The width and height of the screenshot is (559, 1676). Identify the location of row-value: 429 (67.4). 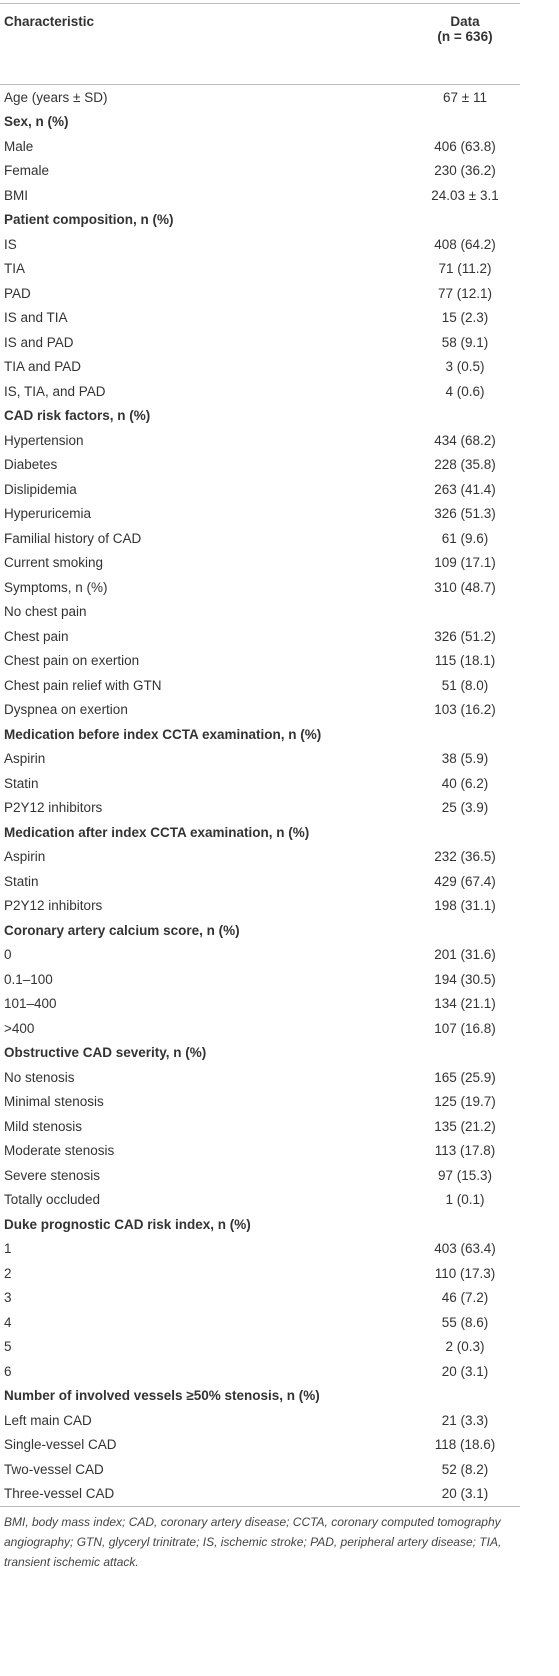
(465, 881).